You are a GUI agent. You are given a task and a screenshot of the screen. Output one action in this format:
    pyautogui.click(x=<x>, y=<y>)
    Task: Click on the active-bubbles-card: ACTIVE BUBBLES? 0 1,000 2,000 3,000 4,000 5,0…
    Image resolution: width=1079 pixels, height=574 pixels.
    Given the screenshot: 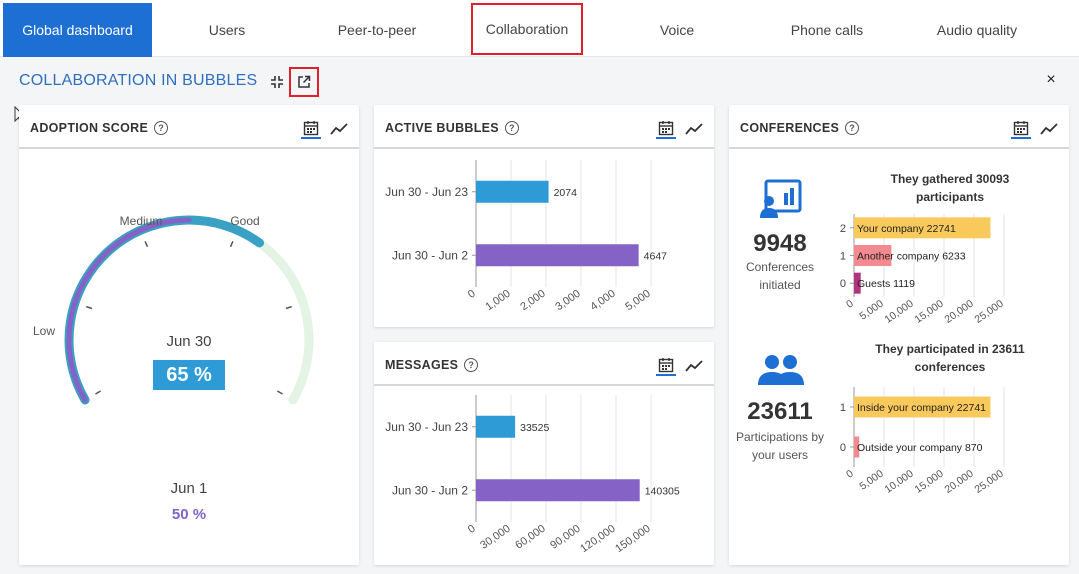 What is the action you would take?
    pyautogui.click(x=544, y=216)
    